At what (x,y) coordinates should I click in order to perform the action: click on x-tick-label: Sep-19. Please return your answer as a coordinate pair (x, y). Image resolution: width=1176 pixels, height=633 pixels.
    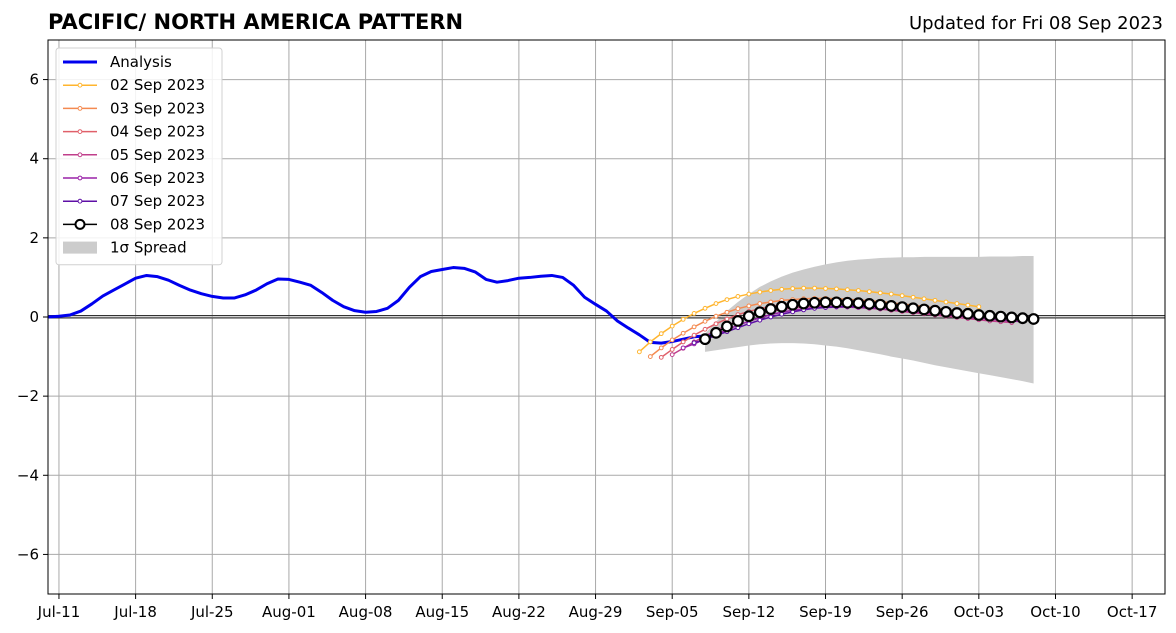
    Looking at the image, I should click on (825, 612).